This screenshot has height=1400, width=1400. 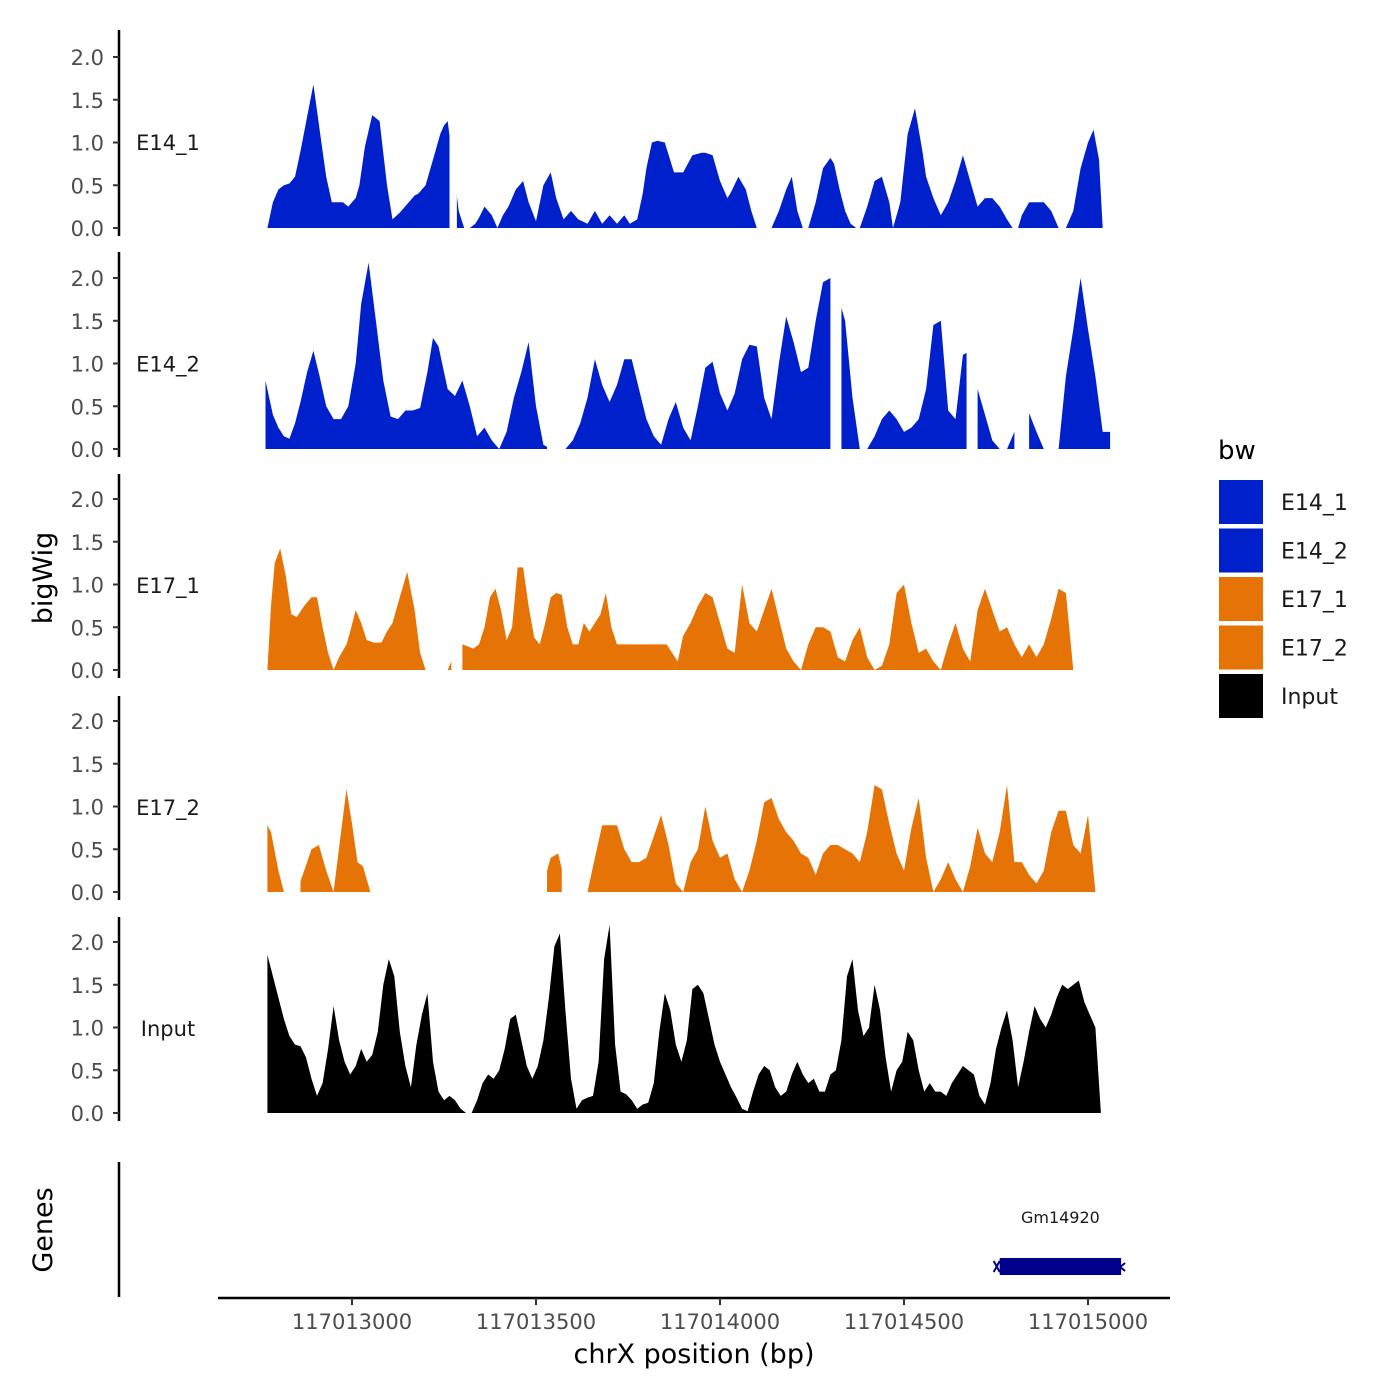 What do you see at coordinates (904, 1322) in the screenshot?
I see `x-tick-label: 117014500` at bounding box center [904, 1322].